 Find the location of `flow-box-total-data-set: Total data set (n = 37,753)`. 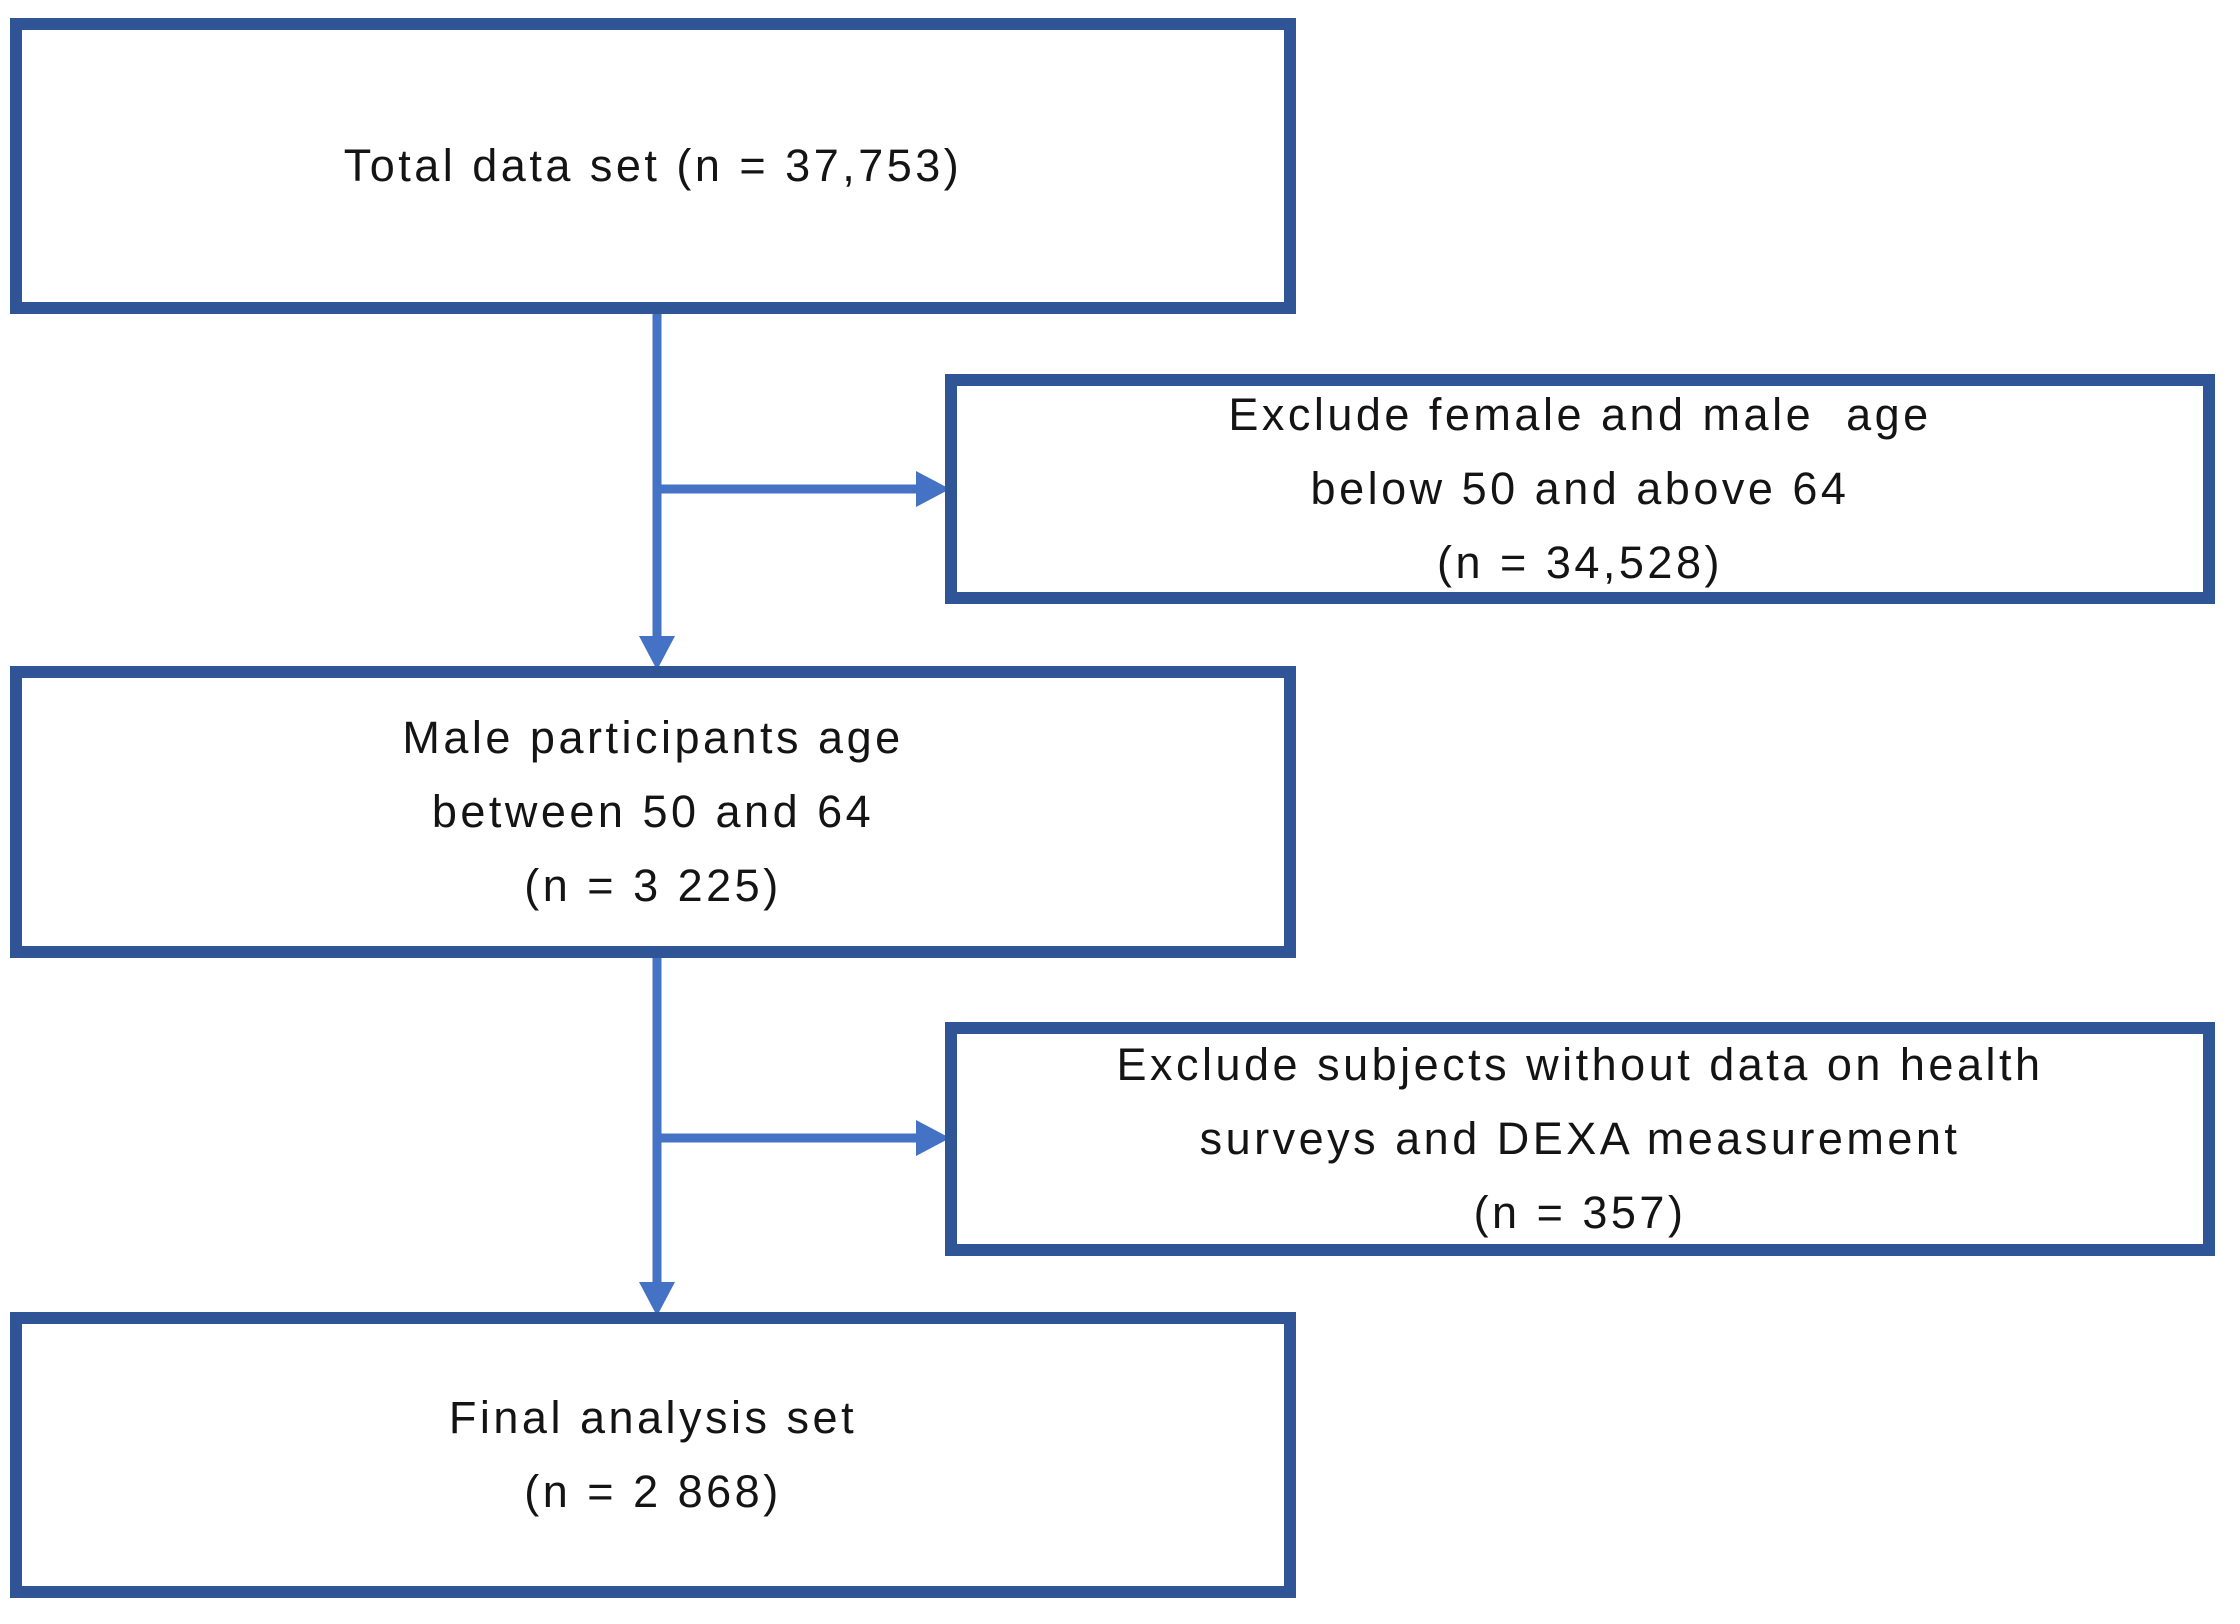

flow-box-total-data-set: Total data set (n = 37,753) is located at coordinates (653, 166).